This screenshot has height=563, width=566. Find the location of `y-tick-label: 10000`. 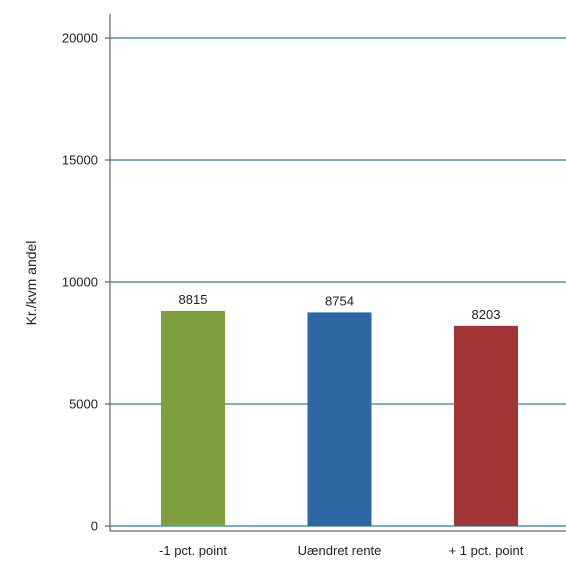

y-tick-label: 10000 is located at coordinates (80, 282).